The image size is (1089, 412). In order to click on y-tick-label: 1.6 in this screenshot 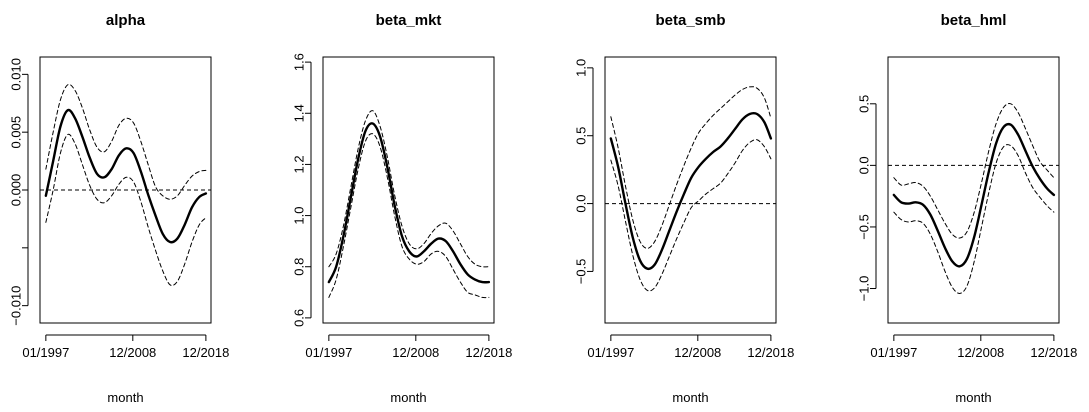, I will do `click(299, 62)`.